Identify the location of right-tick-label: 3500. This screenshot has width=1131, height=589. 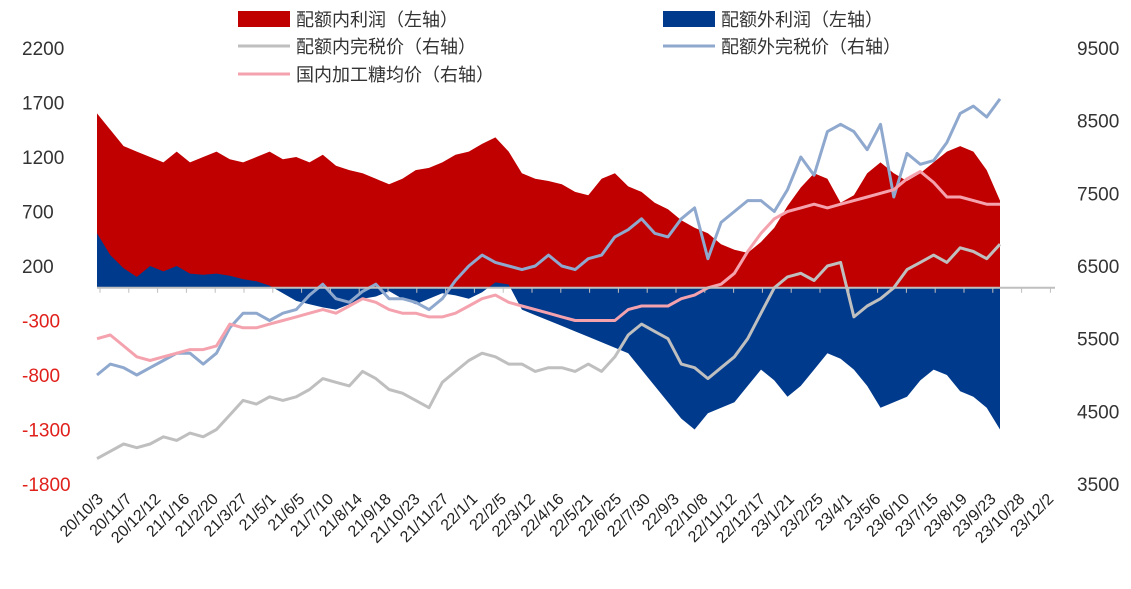
(1098, 485).